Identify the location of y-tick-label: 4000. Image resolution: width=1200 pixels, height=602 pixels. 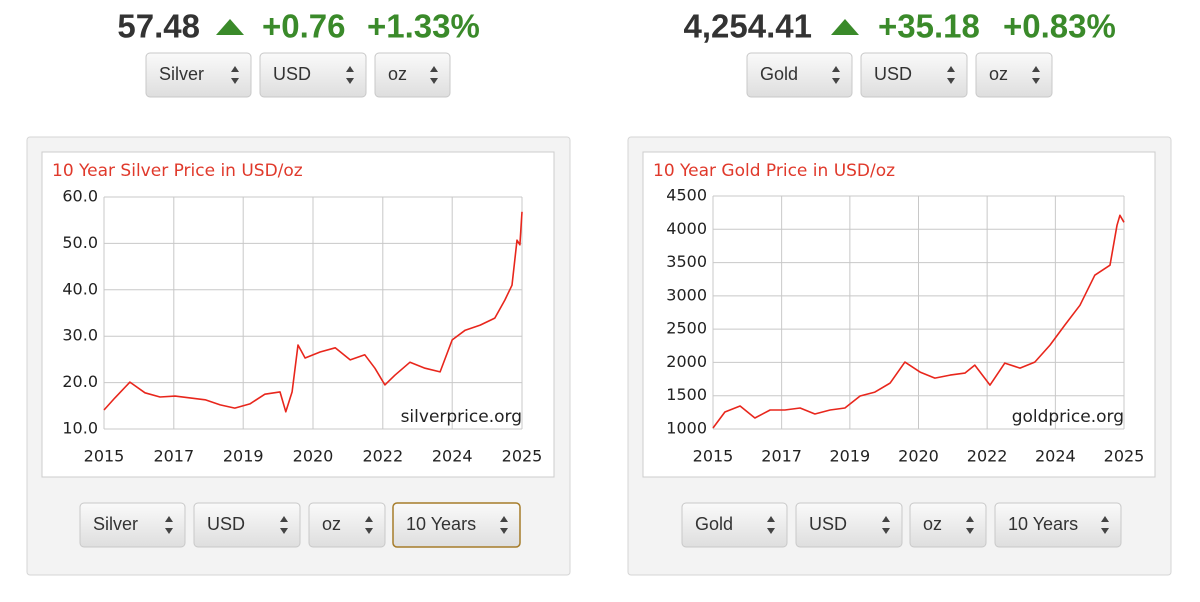
(686, 228).